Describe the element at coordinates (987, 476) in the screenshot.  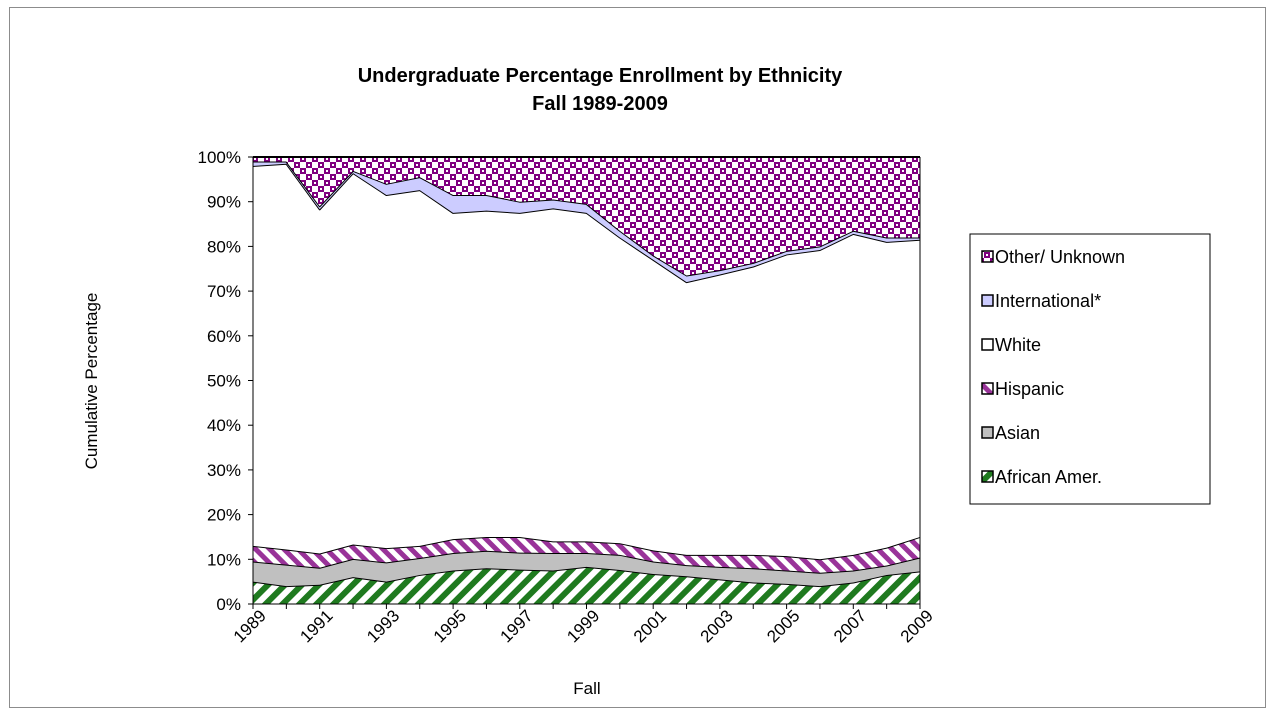
I see `legend-swatch-african-amer` at that location.